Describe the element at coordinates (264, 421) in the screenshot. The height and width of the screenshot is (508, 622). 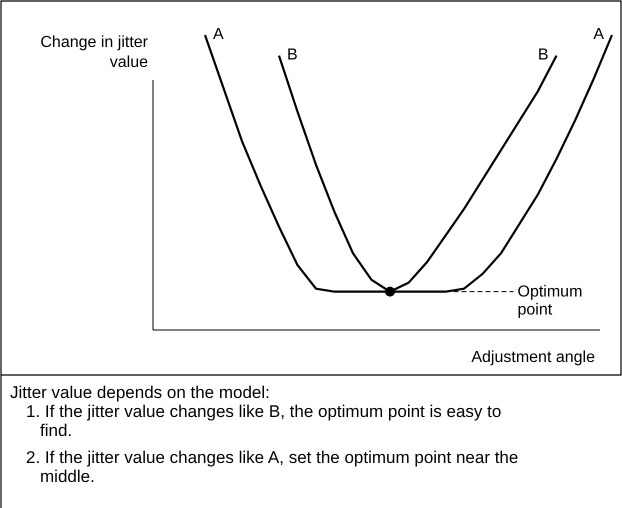
I see `text: 1. If the jitter value changes like B, the optimum point is easy to find.` at that location.